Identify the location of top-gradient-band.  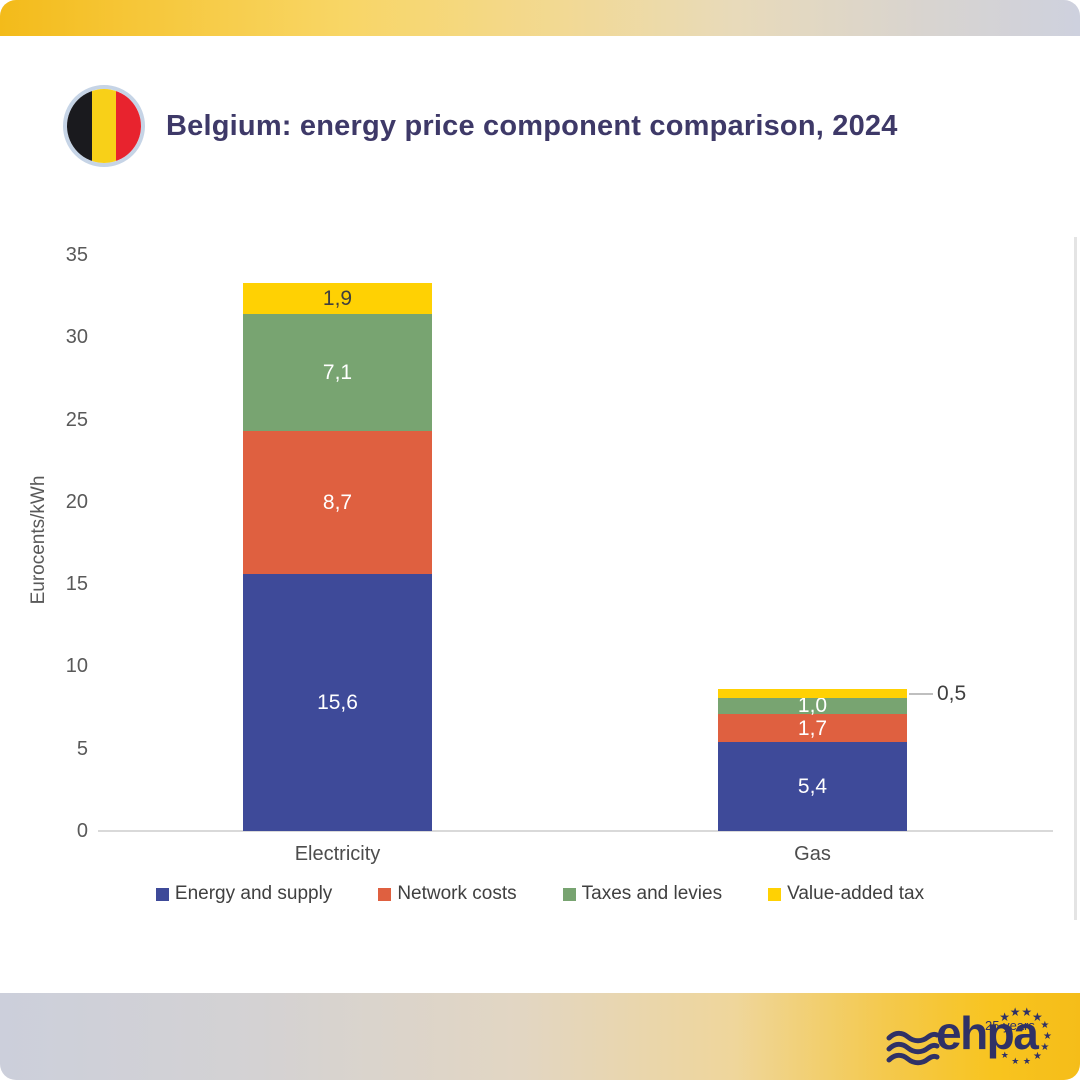
(540, 18).